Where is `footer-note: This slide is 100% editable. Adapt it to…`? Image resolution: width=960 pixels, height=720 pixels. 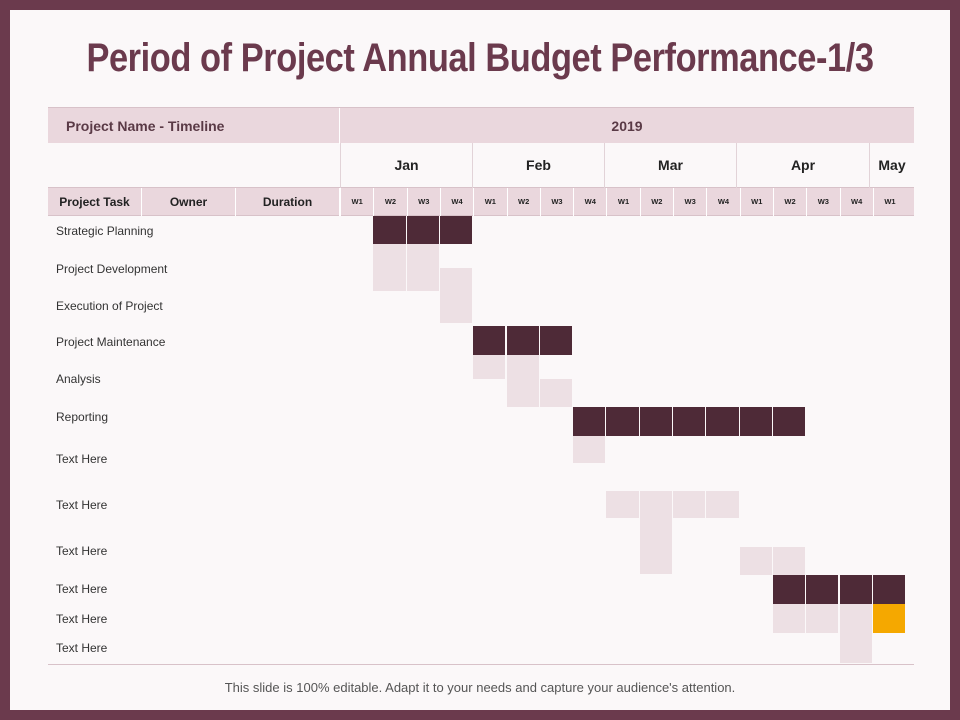 footer-note: This slide is 100% editable. Adapt it to… is located at coordinates (480, 687).